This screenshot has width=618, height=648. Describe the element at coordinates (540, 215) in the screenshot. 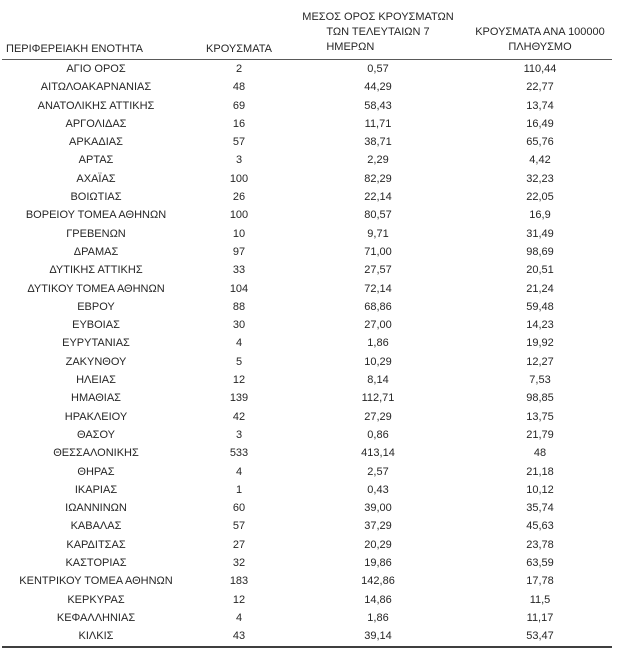

I see `per-100k-cell: 16,9` at that location.